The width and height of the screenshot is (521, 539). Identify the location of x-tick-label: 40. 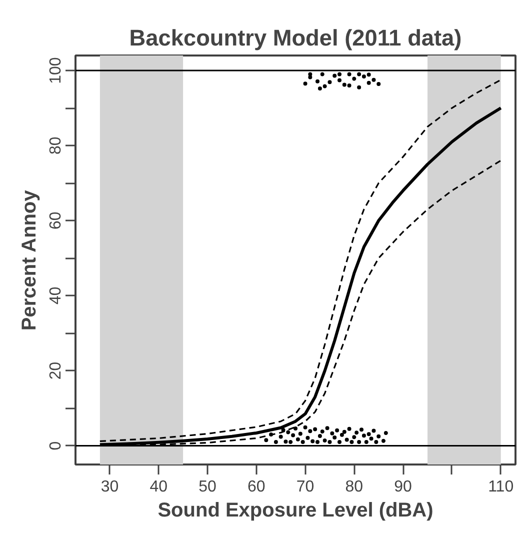
(159, 487).